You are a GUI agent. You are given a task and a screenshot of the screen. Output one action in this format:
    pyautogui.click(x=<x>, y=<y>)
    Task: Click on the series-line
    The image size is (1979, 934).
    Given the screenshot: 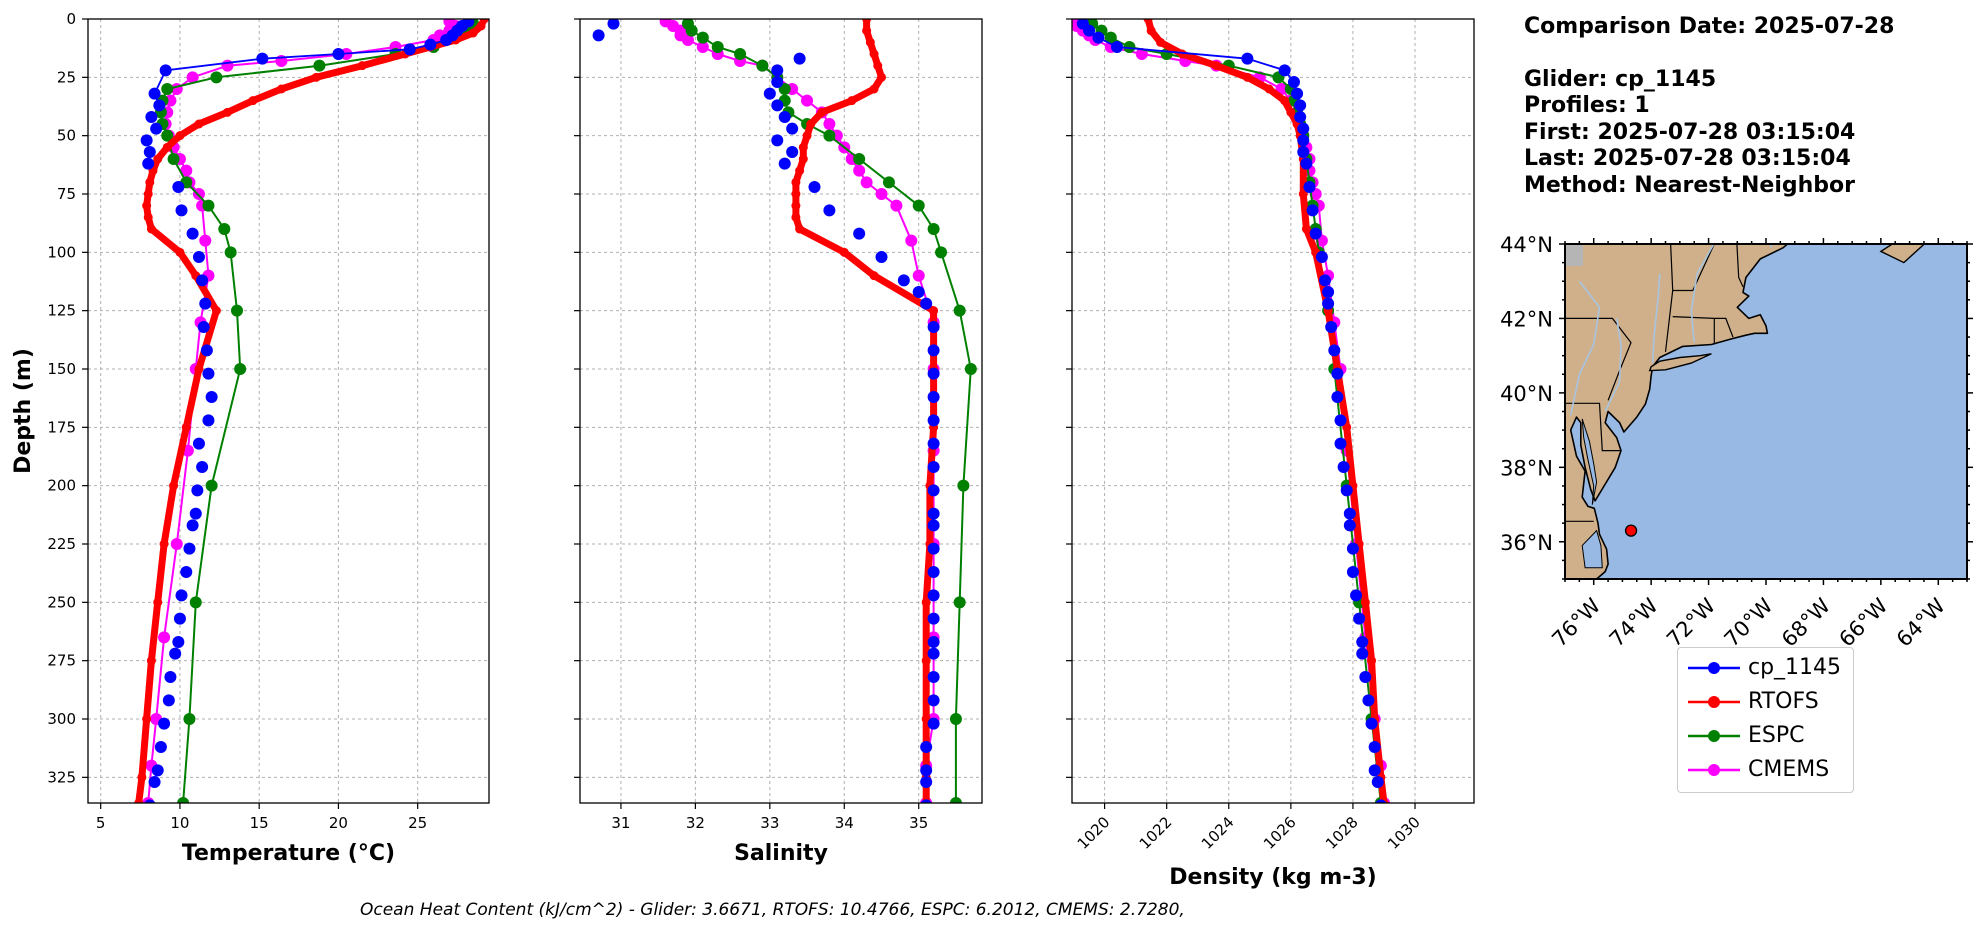 What is the action you would take?
    pyautogui.click(x=1266, y=411)
    